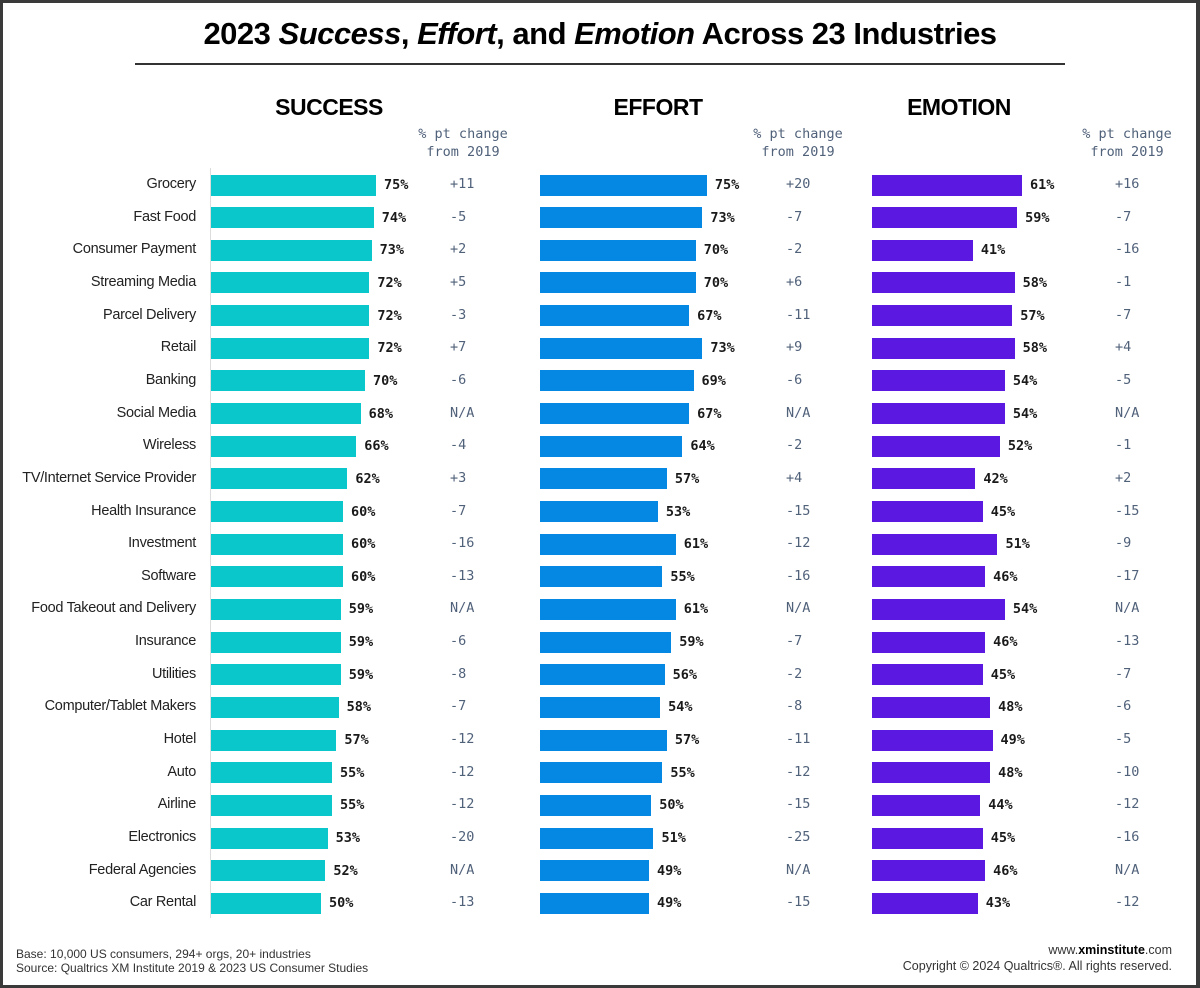  I want to click on effort-change-label: +6, so click(794, 281).